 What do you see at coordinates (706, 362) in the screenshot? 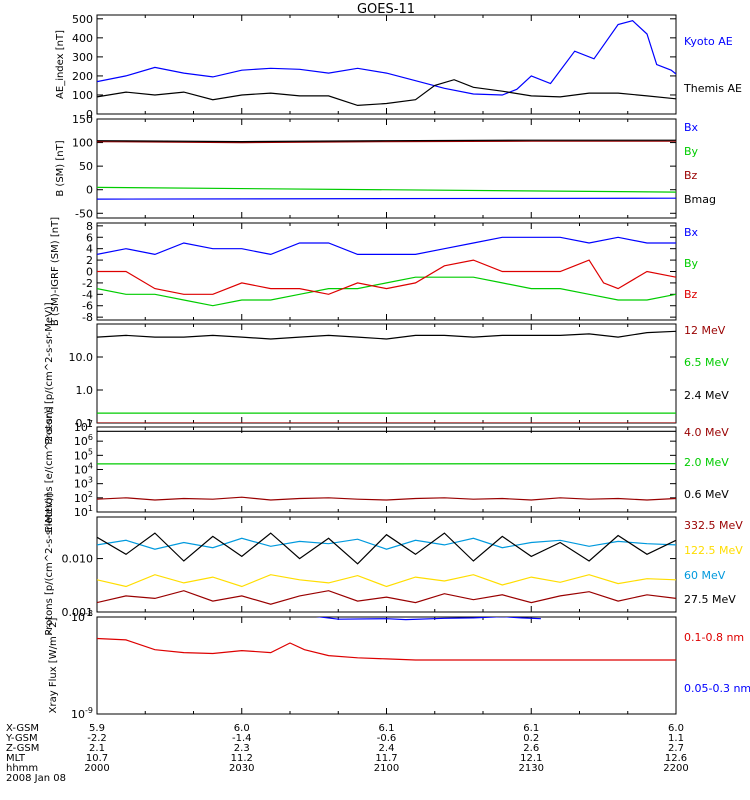
I see `legend-entry: 6.5 MeV` at bounding box center [706, 362].